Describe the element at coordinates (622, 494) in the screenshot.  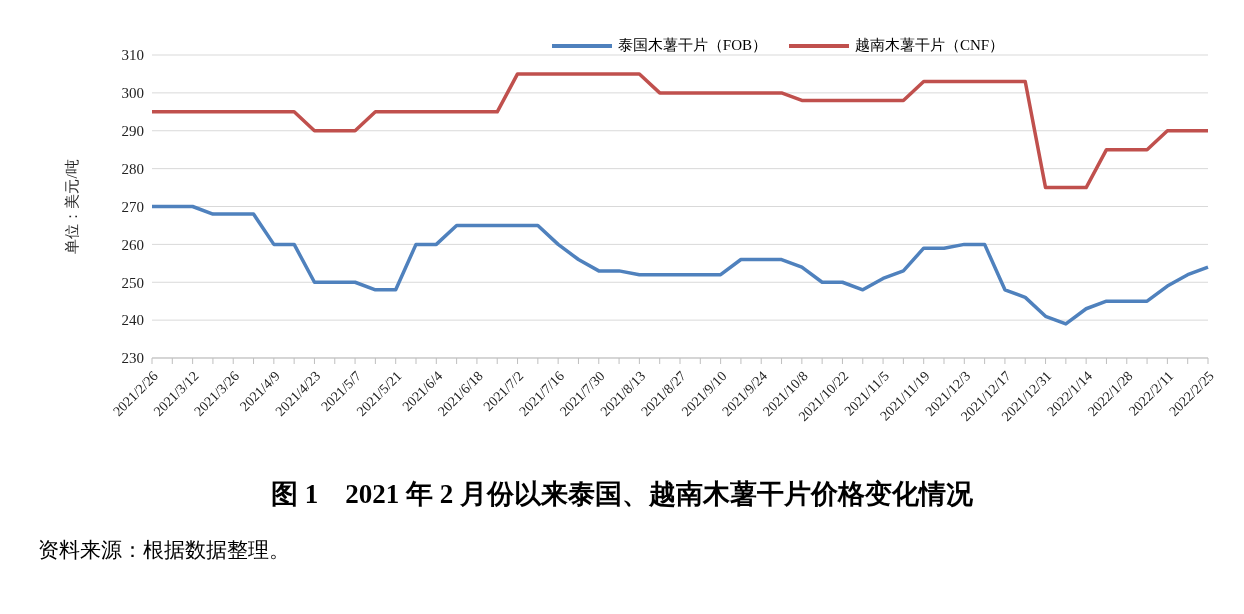
I see `text: 图 1 2021 年 2 月份以来泰国、越南木薯干片价格变化情况` at that location.